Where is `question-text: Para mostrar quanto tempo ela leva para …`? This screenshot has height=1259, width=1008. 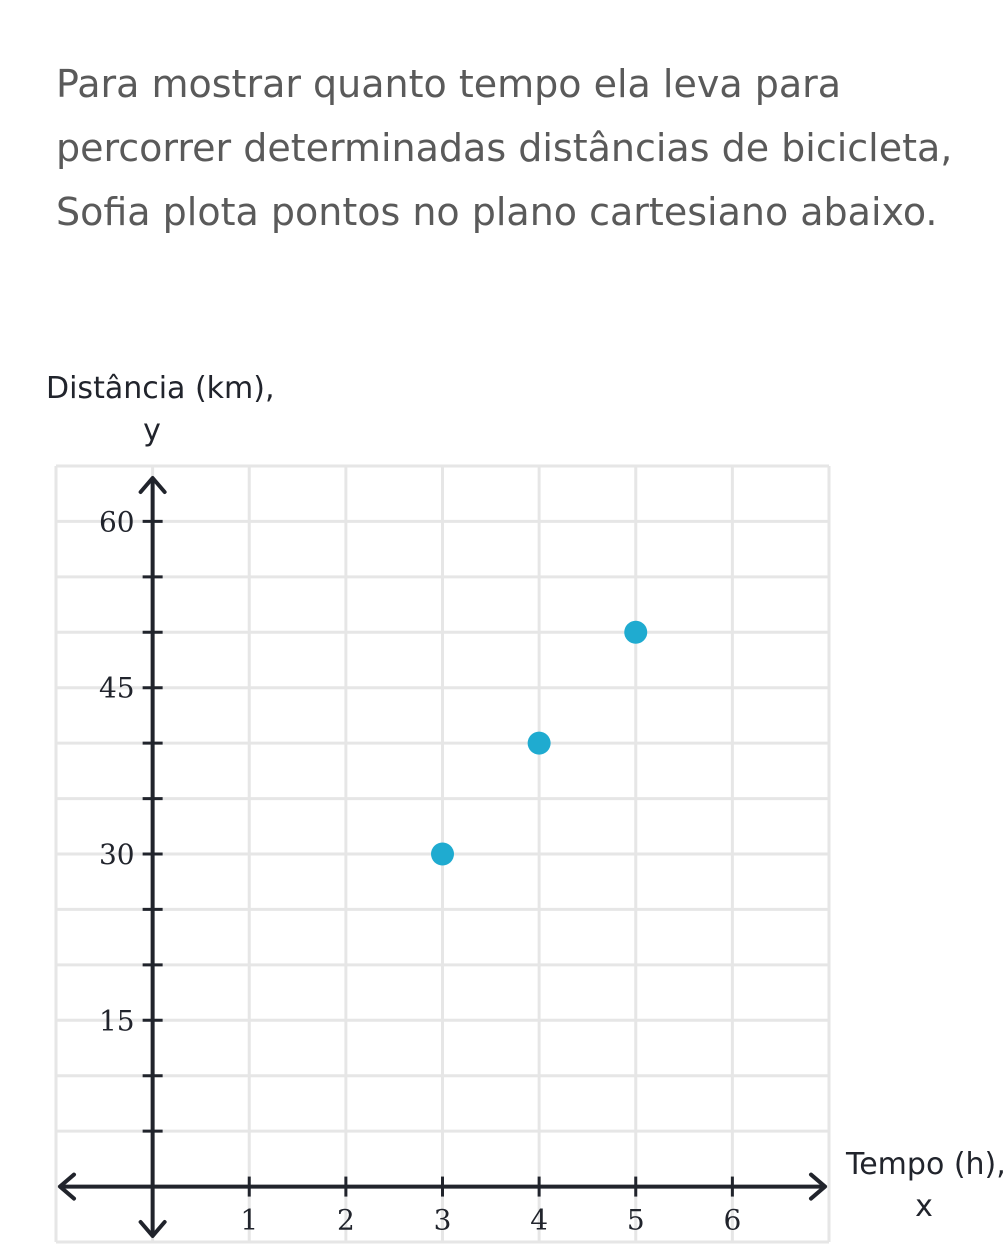 question-text: Para mostrar quanto tempo ela leva para … is located at coordinates (521, 148).